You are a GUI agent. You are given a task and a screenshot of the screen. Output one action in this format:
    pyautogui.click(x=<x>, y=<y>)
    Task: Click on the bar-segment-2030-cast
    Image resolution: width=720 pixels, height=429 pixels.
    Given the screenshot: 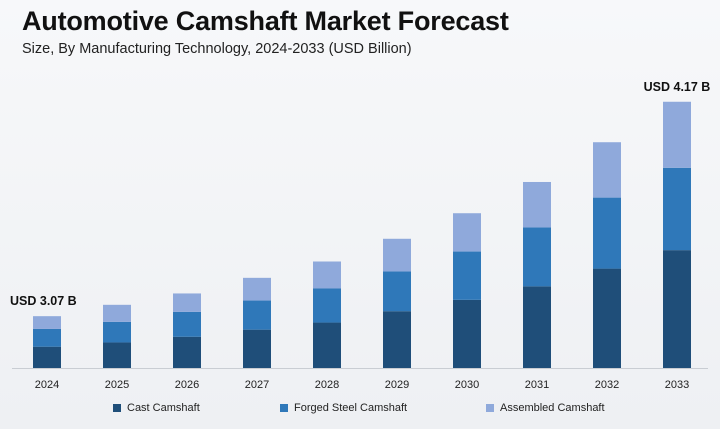 What is the action you would take?
    pyautogui.click(x=467, y=333)
    